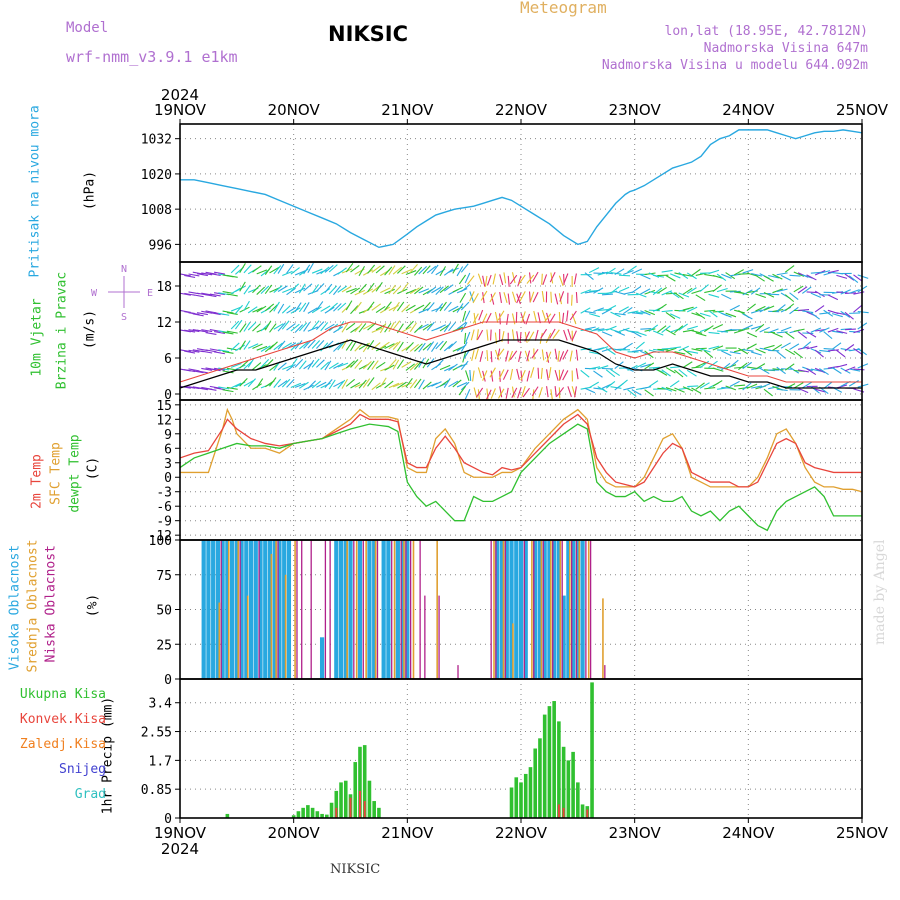 The image size is (900, 900). What do you see at coordinates (521, 833) in the screenshot?
I see `x-tick-label-bottom: 22NOV` at bounding box center [521, 833].